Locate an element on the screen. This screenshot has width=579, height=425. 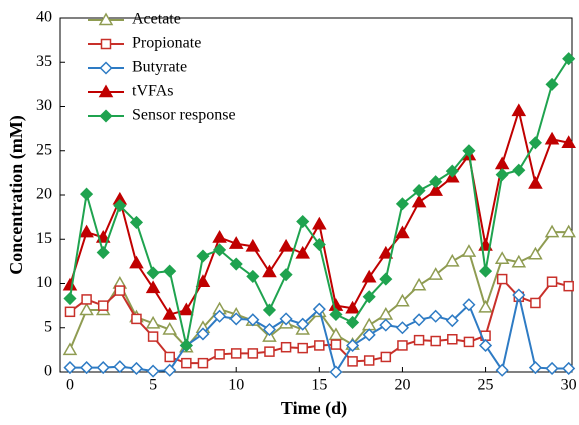
legend-label: Propionate is located at coordinates (166, 43).